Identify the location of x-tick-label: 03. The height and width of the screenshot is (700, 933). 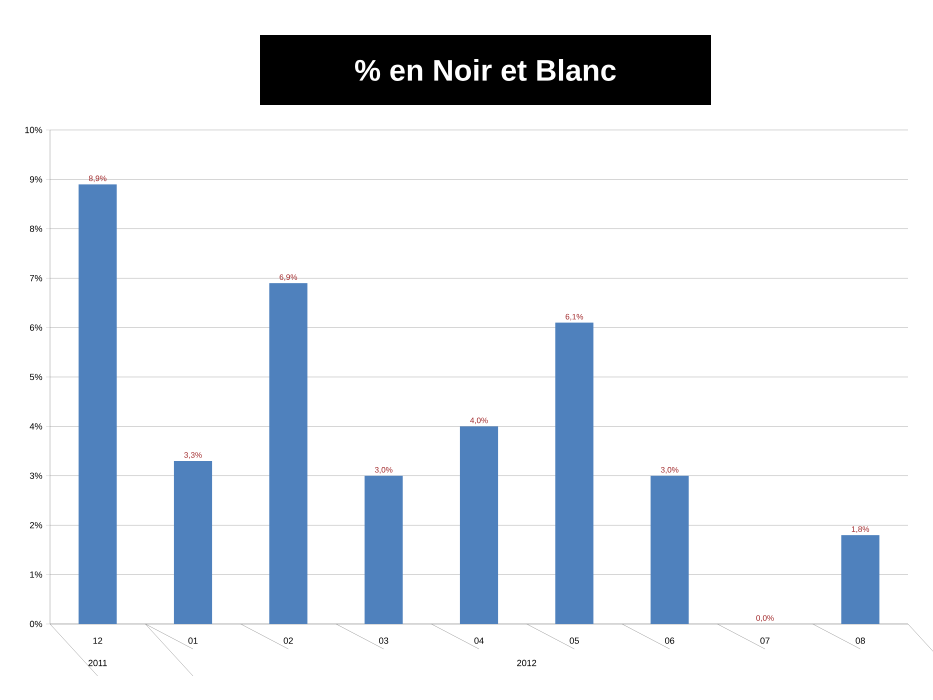
(383, 641).